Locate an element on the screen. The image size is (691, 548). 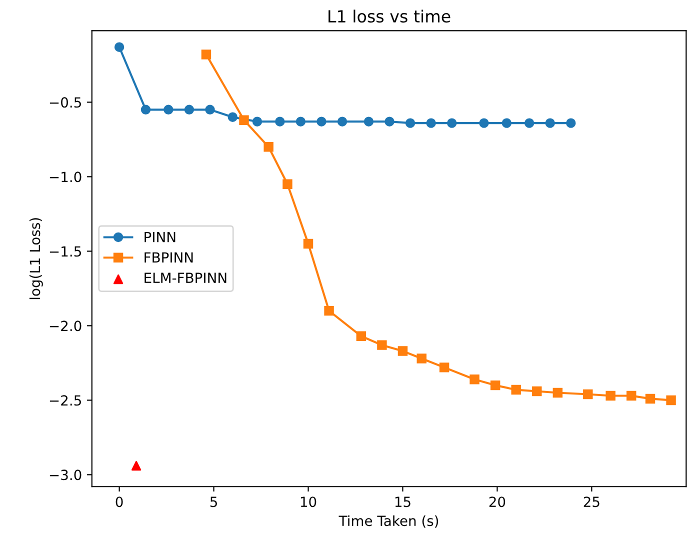
y-tick-label: −1.0 is located at coordinates (66, 177).